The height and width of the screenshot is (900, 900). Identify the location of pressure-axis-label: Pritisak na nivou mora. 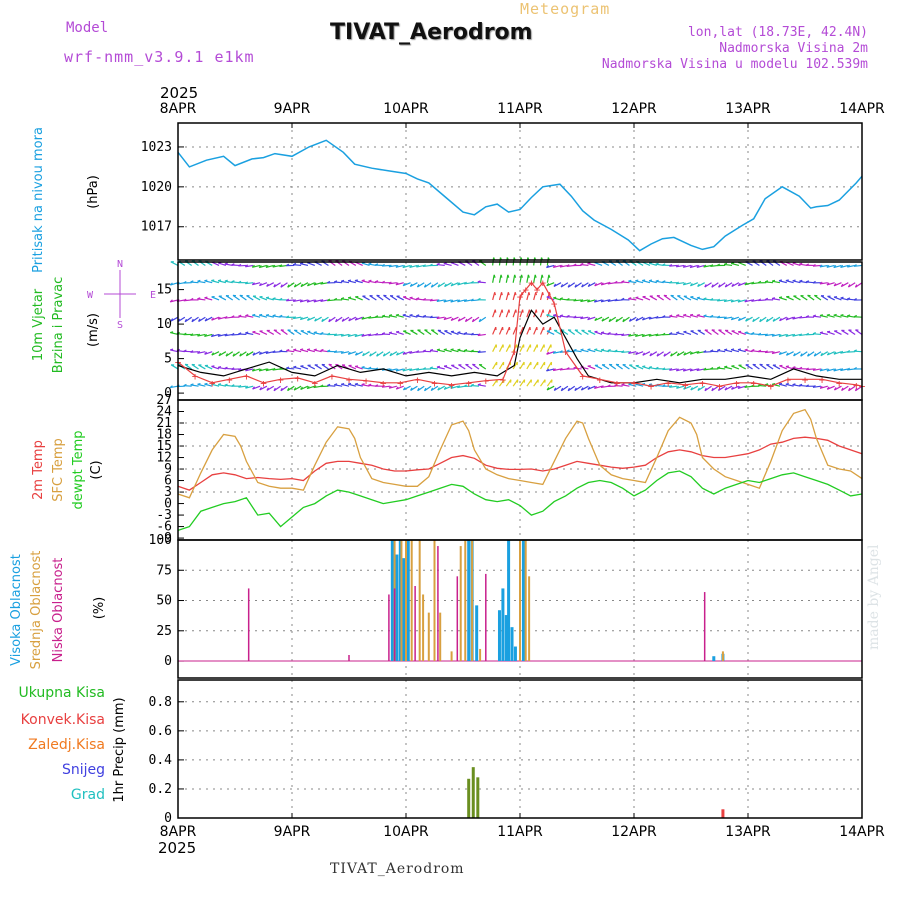
(38, 200).